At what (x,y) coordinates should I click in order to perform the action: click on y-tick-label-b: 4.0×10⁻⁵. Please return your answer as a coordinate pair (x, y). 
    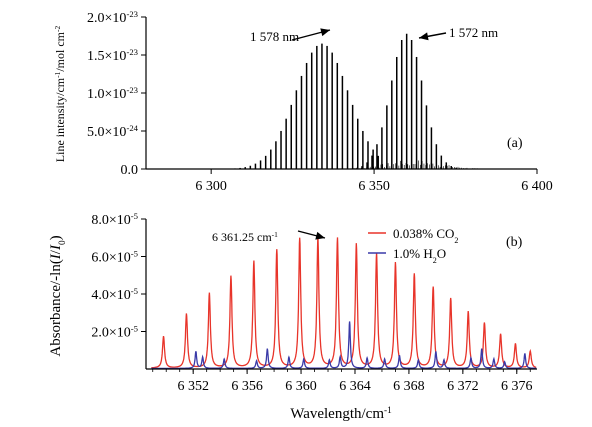
    Looking at the image, I should click on (114, 294).